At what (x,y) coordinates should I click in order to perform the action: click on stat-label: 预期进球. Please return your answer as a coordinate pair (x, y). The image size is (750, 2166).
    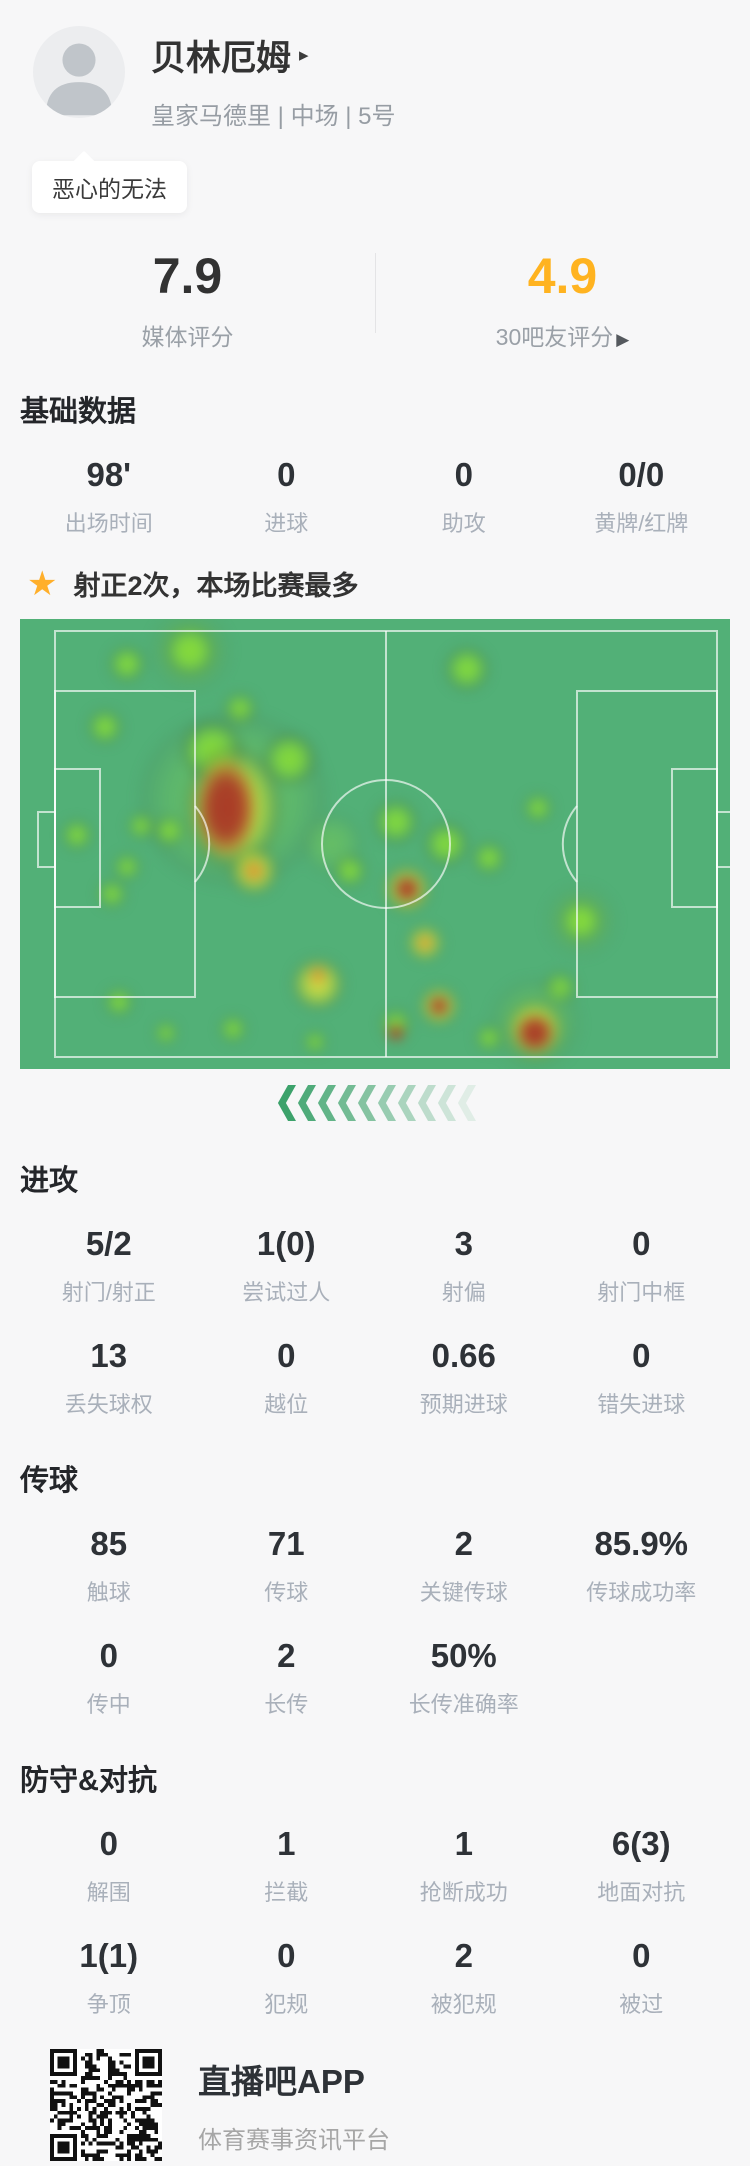
    Looking at the image, I should click on (463, 1404).